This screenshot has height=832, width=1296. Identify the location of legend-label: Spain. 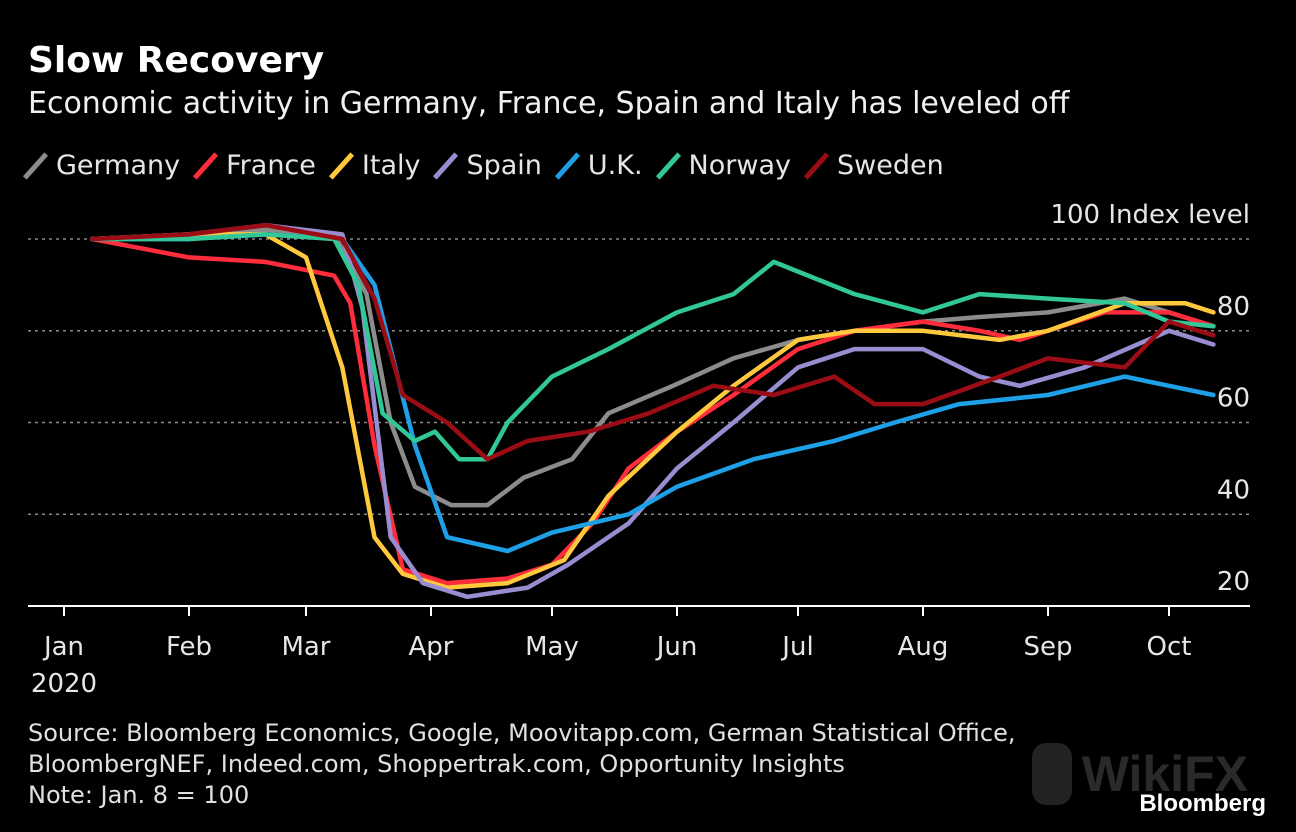
(504, 165).